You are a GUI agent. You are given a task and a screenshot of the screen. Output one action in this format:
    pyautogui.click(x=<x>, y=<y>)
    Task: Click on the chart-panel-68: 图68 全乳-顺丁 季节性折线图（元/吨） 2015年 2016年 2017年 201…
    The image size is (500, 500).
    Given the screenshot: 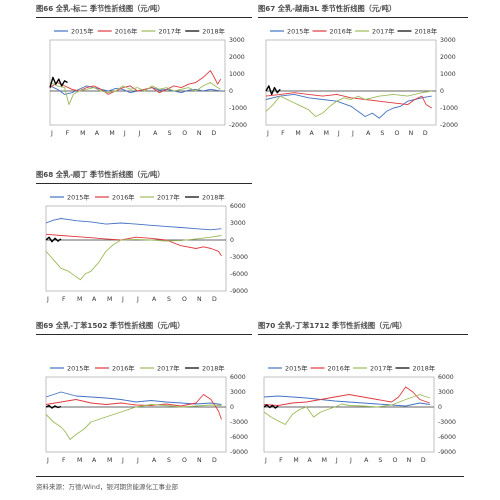 What is the action you would take?
    pyautogui.click(x=144, y=245)
    